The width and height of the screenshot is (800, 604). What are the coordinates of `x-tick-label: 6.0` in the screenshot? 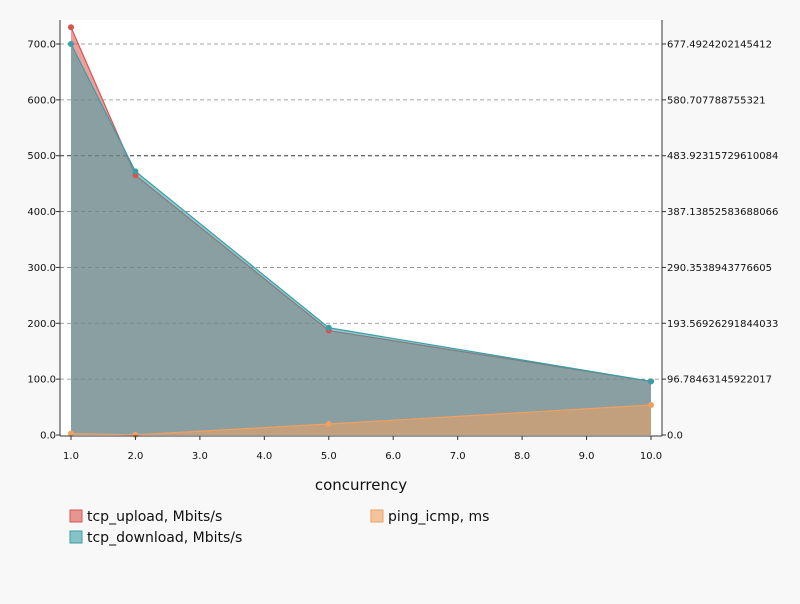 It's located at (393, 456).